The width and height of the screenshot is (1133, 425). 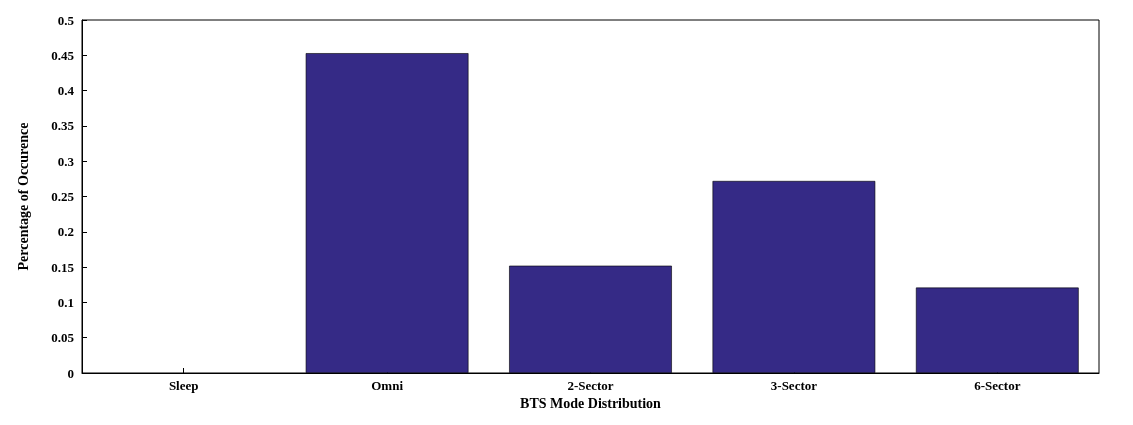 What do you see at coordinates (66, 161) in the screenshot?
I see `y-tick-label: 0.3` at bounding box center [66, 161].